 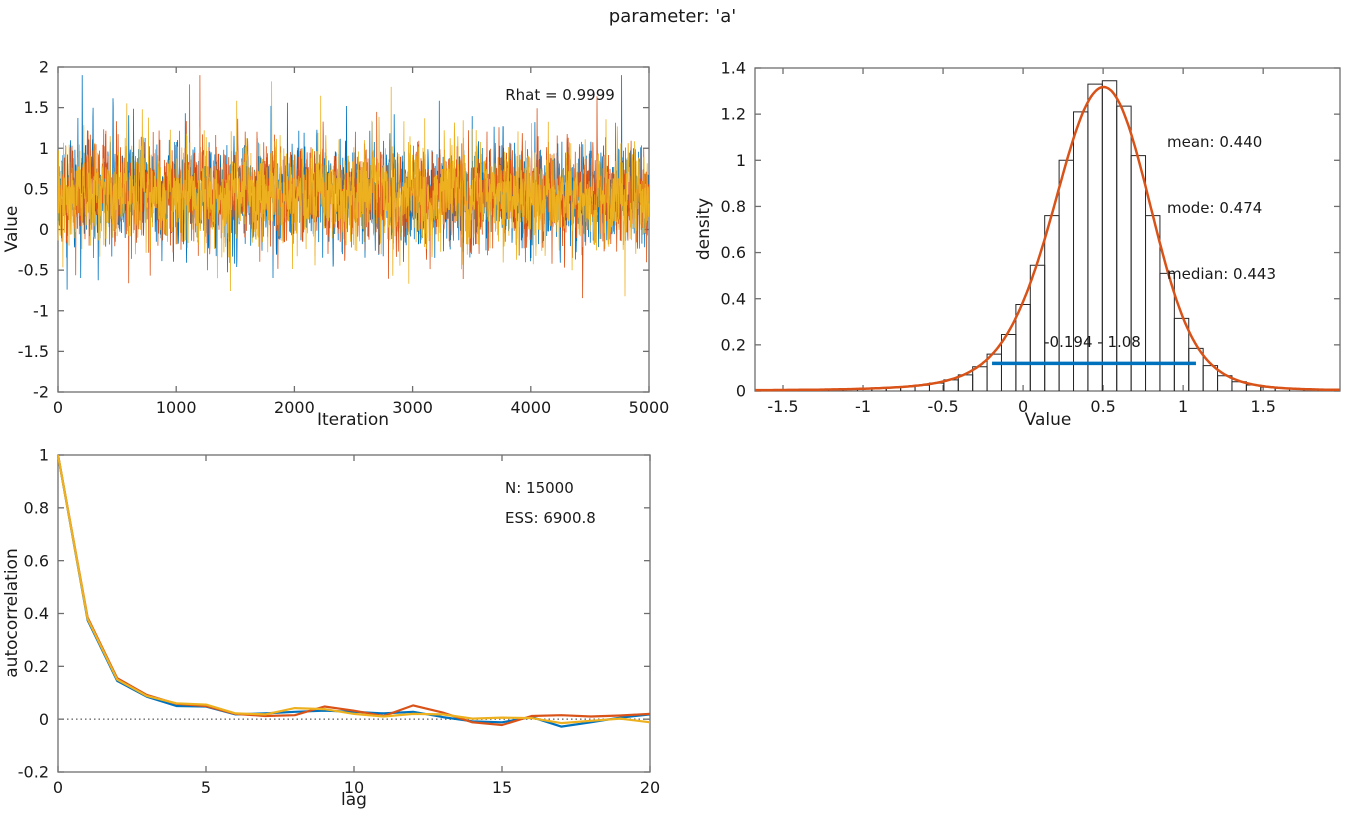 I want to click on trace-chains, so click(x=353, y=187).